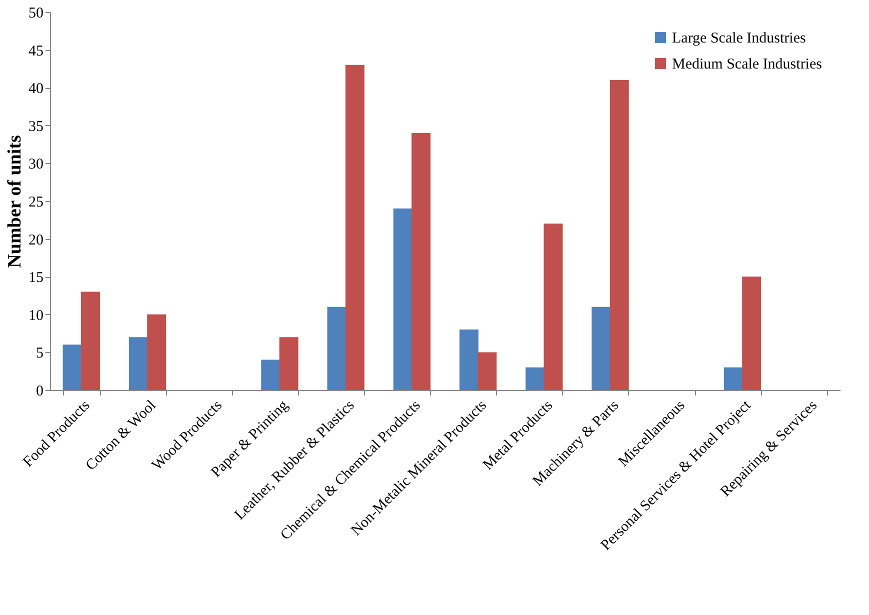  I want to click on y-tick-label: 10, so click(36, 316).